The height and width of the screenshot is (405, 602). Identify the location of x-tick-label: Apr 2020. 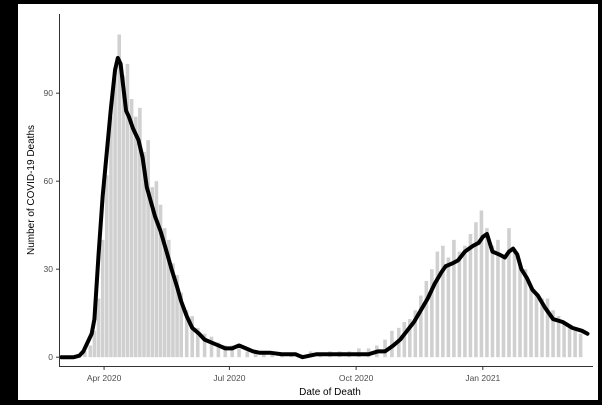
(104, 378).